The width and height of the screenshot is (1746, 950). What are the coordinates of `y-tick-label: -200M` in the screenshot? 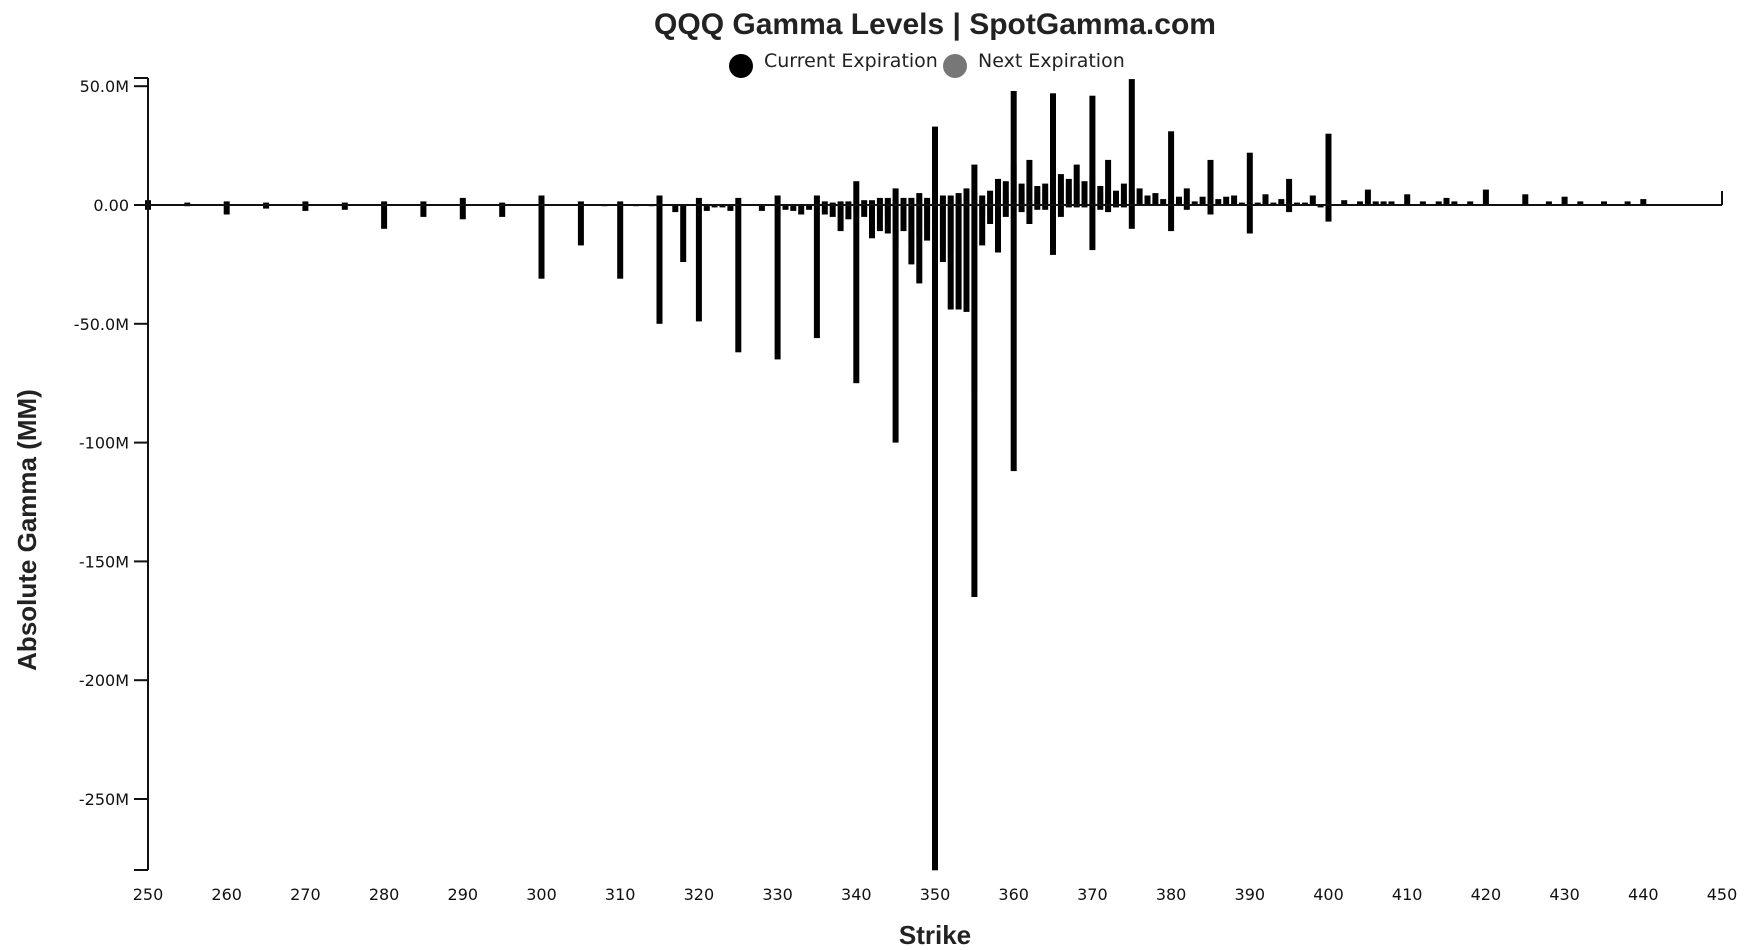 It's located at (104, 680).